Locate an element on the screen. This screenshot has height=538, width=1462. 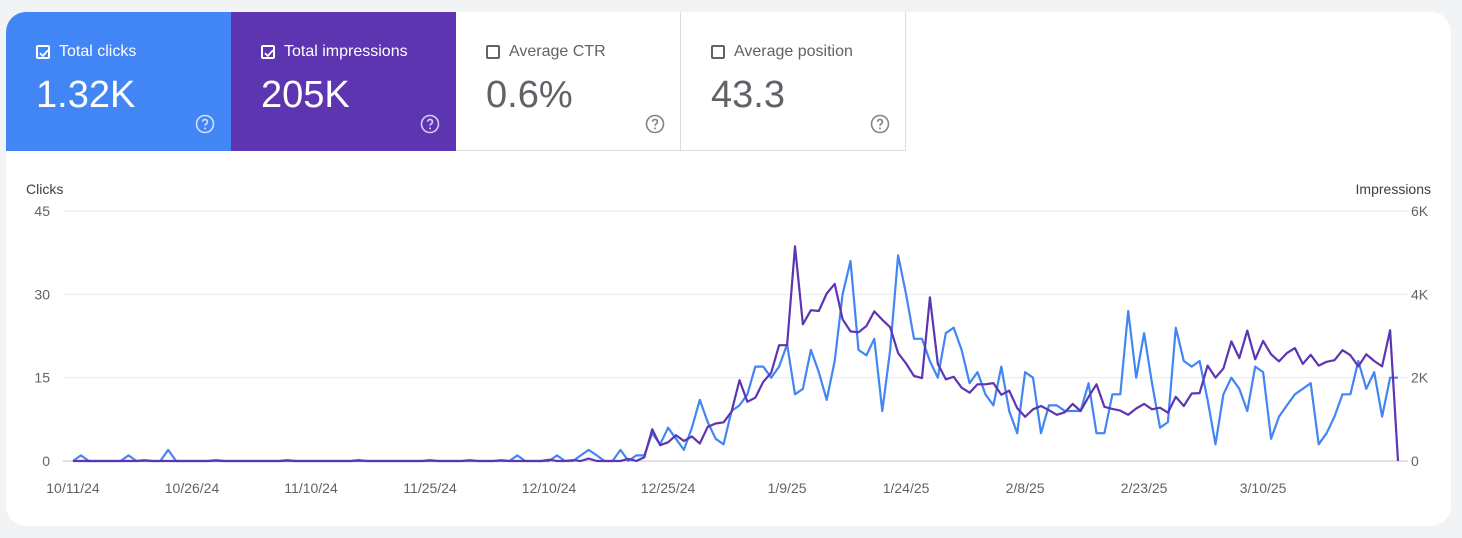
metric-header: Total clicks is located at coordinates (86, 52).